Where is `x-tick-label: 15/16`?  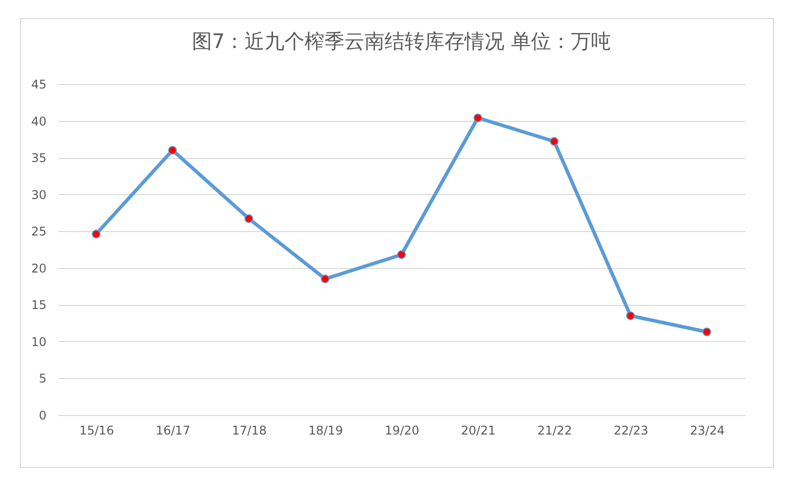 x-tick-label: 15/16 is located at coordinates (96, 431).